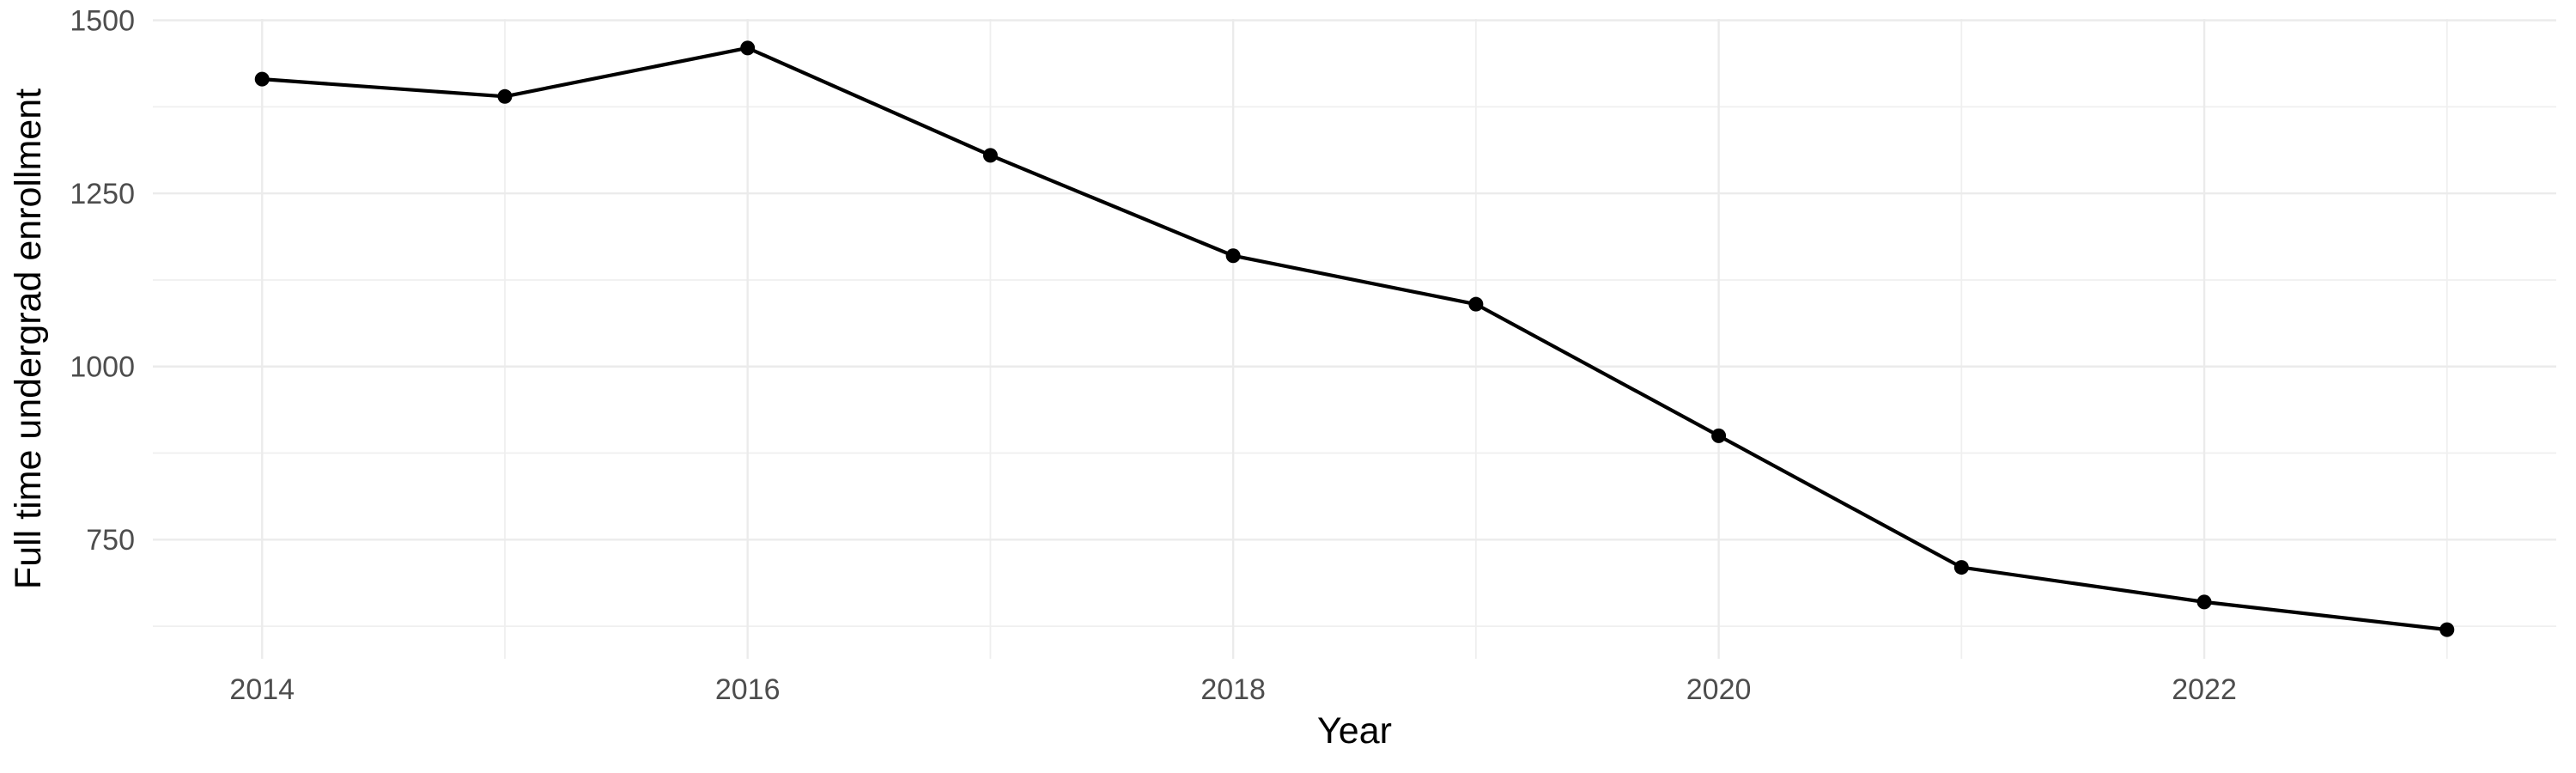 This screenshot has width=2576, height=773. Describe the element at coordinates (1719, 689) in the screenshot. I see `x-tick-label: 2020` at that location.